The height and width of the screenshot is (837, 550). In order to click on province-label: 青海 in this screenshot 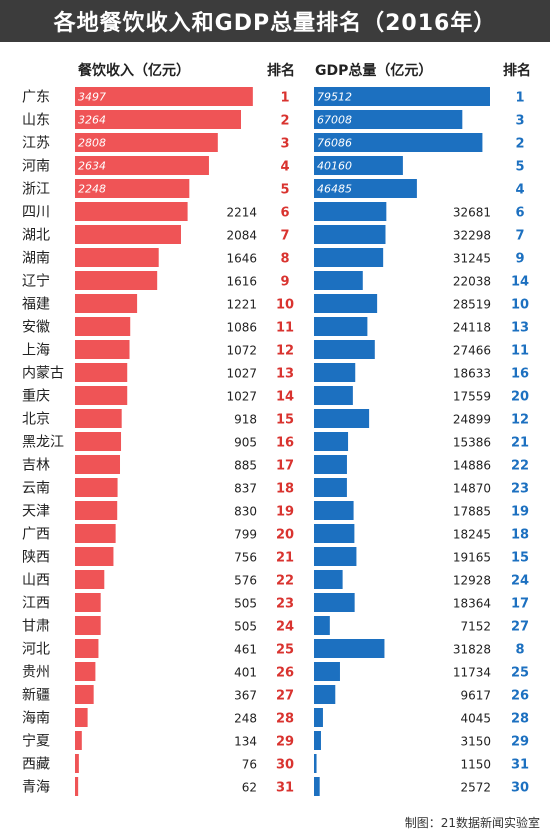, I will do `click(36, 788)`.